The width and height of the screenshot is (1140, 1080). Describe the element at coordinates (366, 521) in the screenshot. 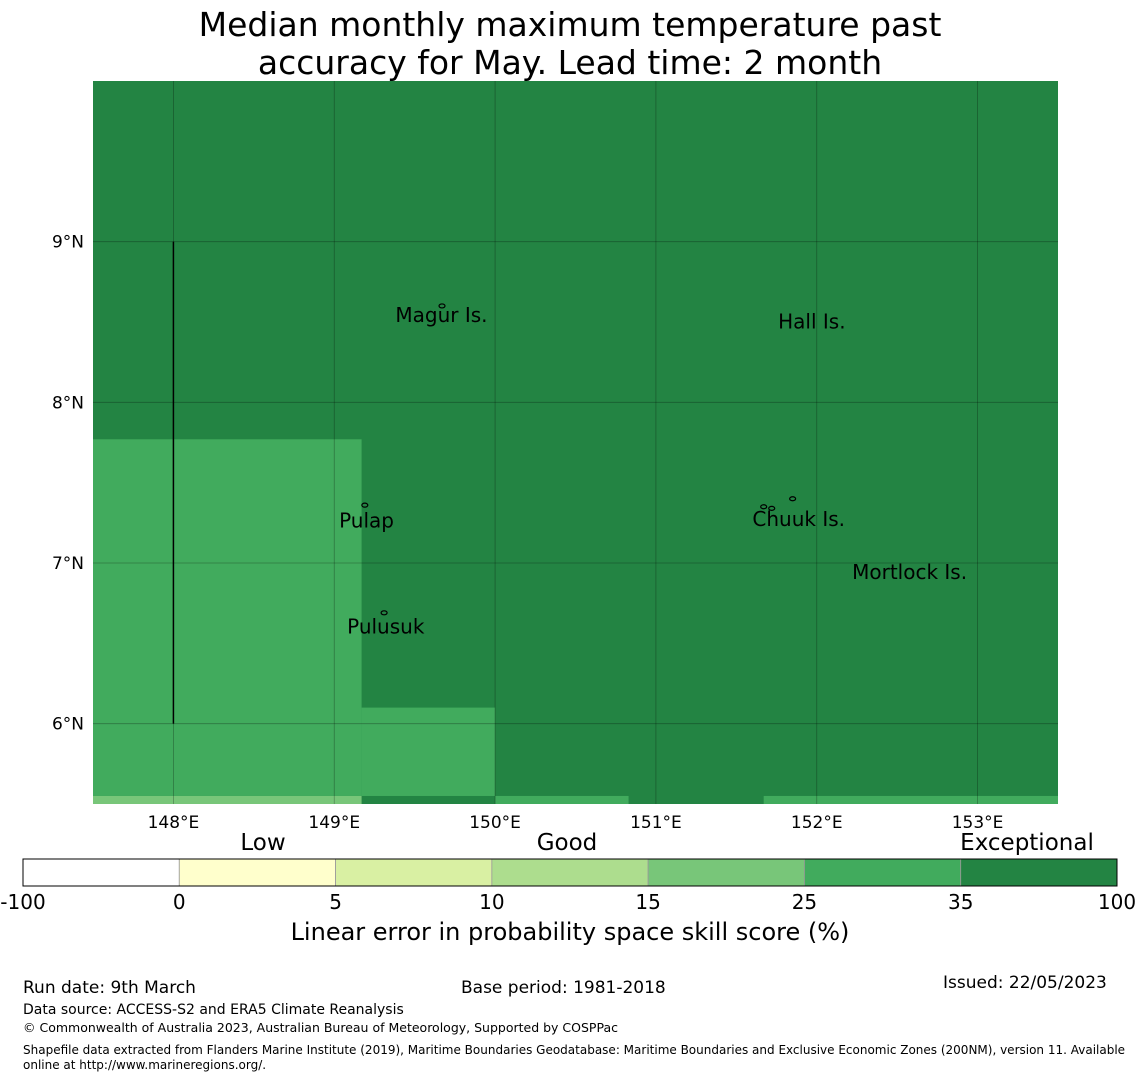

I see `place-label: Pulap` at that location.